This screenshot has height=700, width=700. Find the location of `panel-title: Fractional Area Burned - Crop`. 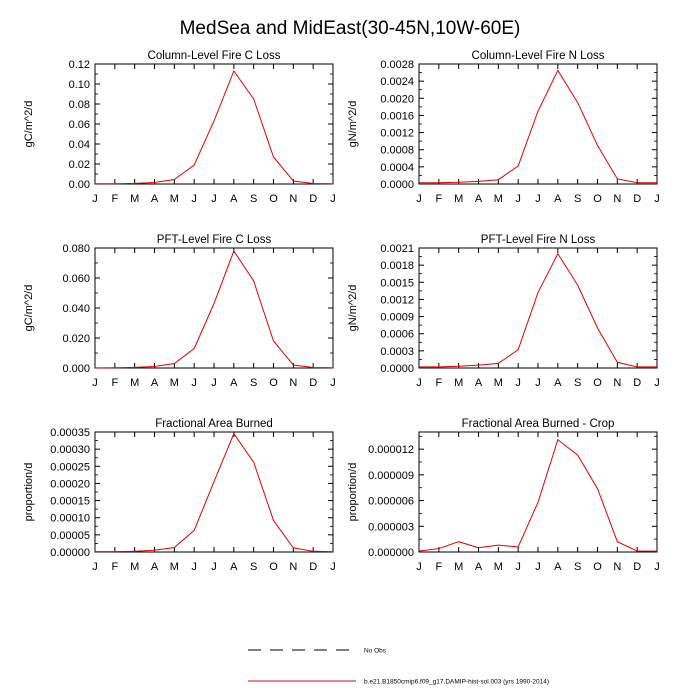

panel-title: Fractional Area Burned - Crop is located at coordinates (538, 424).